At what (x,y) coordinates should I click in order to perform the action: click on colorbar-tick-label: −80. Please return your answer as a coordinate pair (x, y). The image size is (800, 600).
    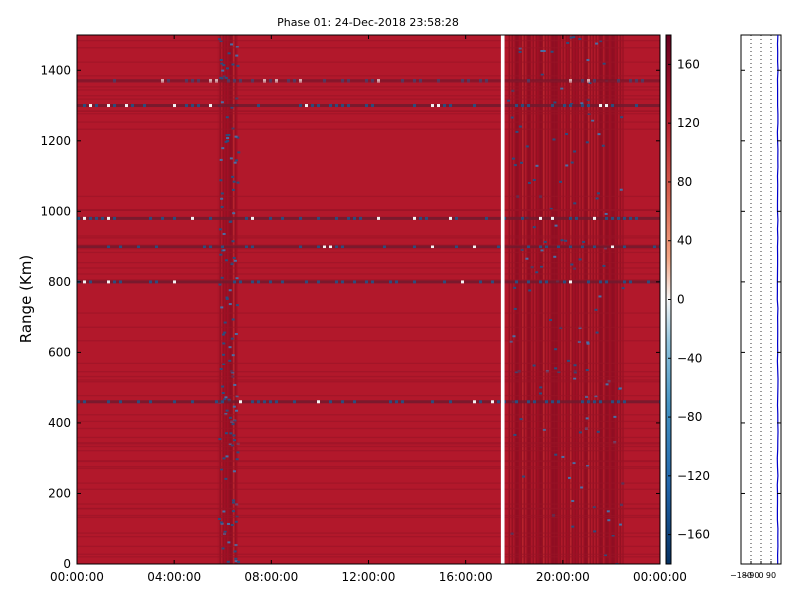
    Looking at the image, I should click on (689, 417).